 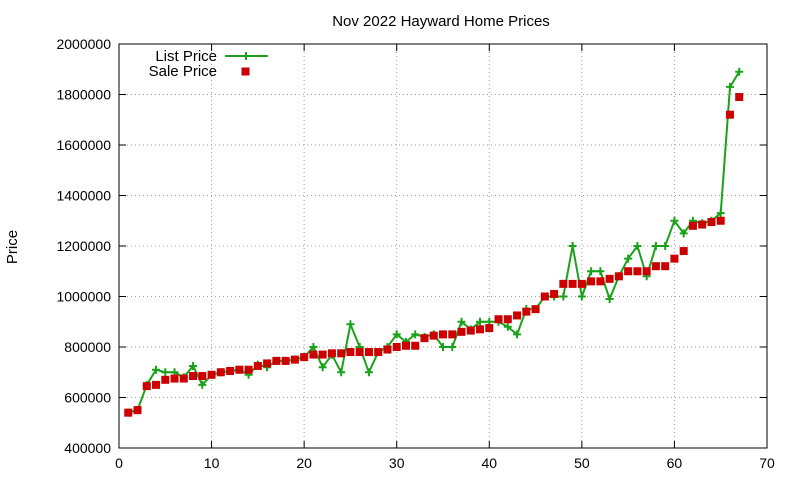 I want to click on y-tick-label: 400000, so click(x=87, y=448).